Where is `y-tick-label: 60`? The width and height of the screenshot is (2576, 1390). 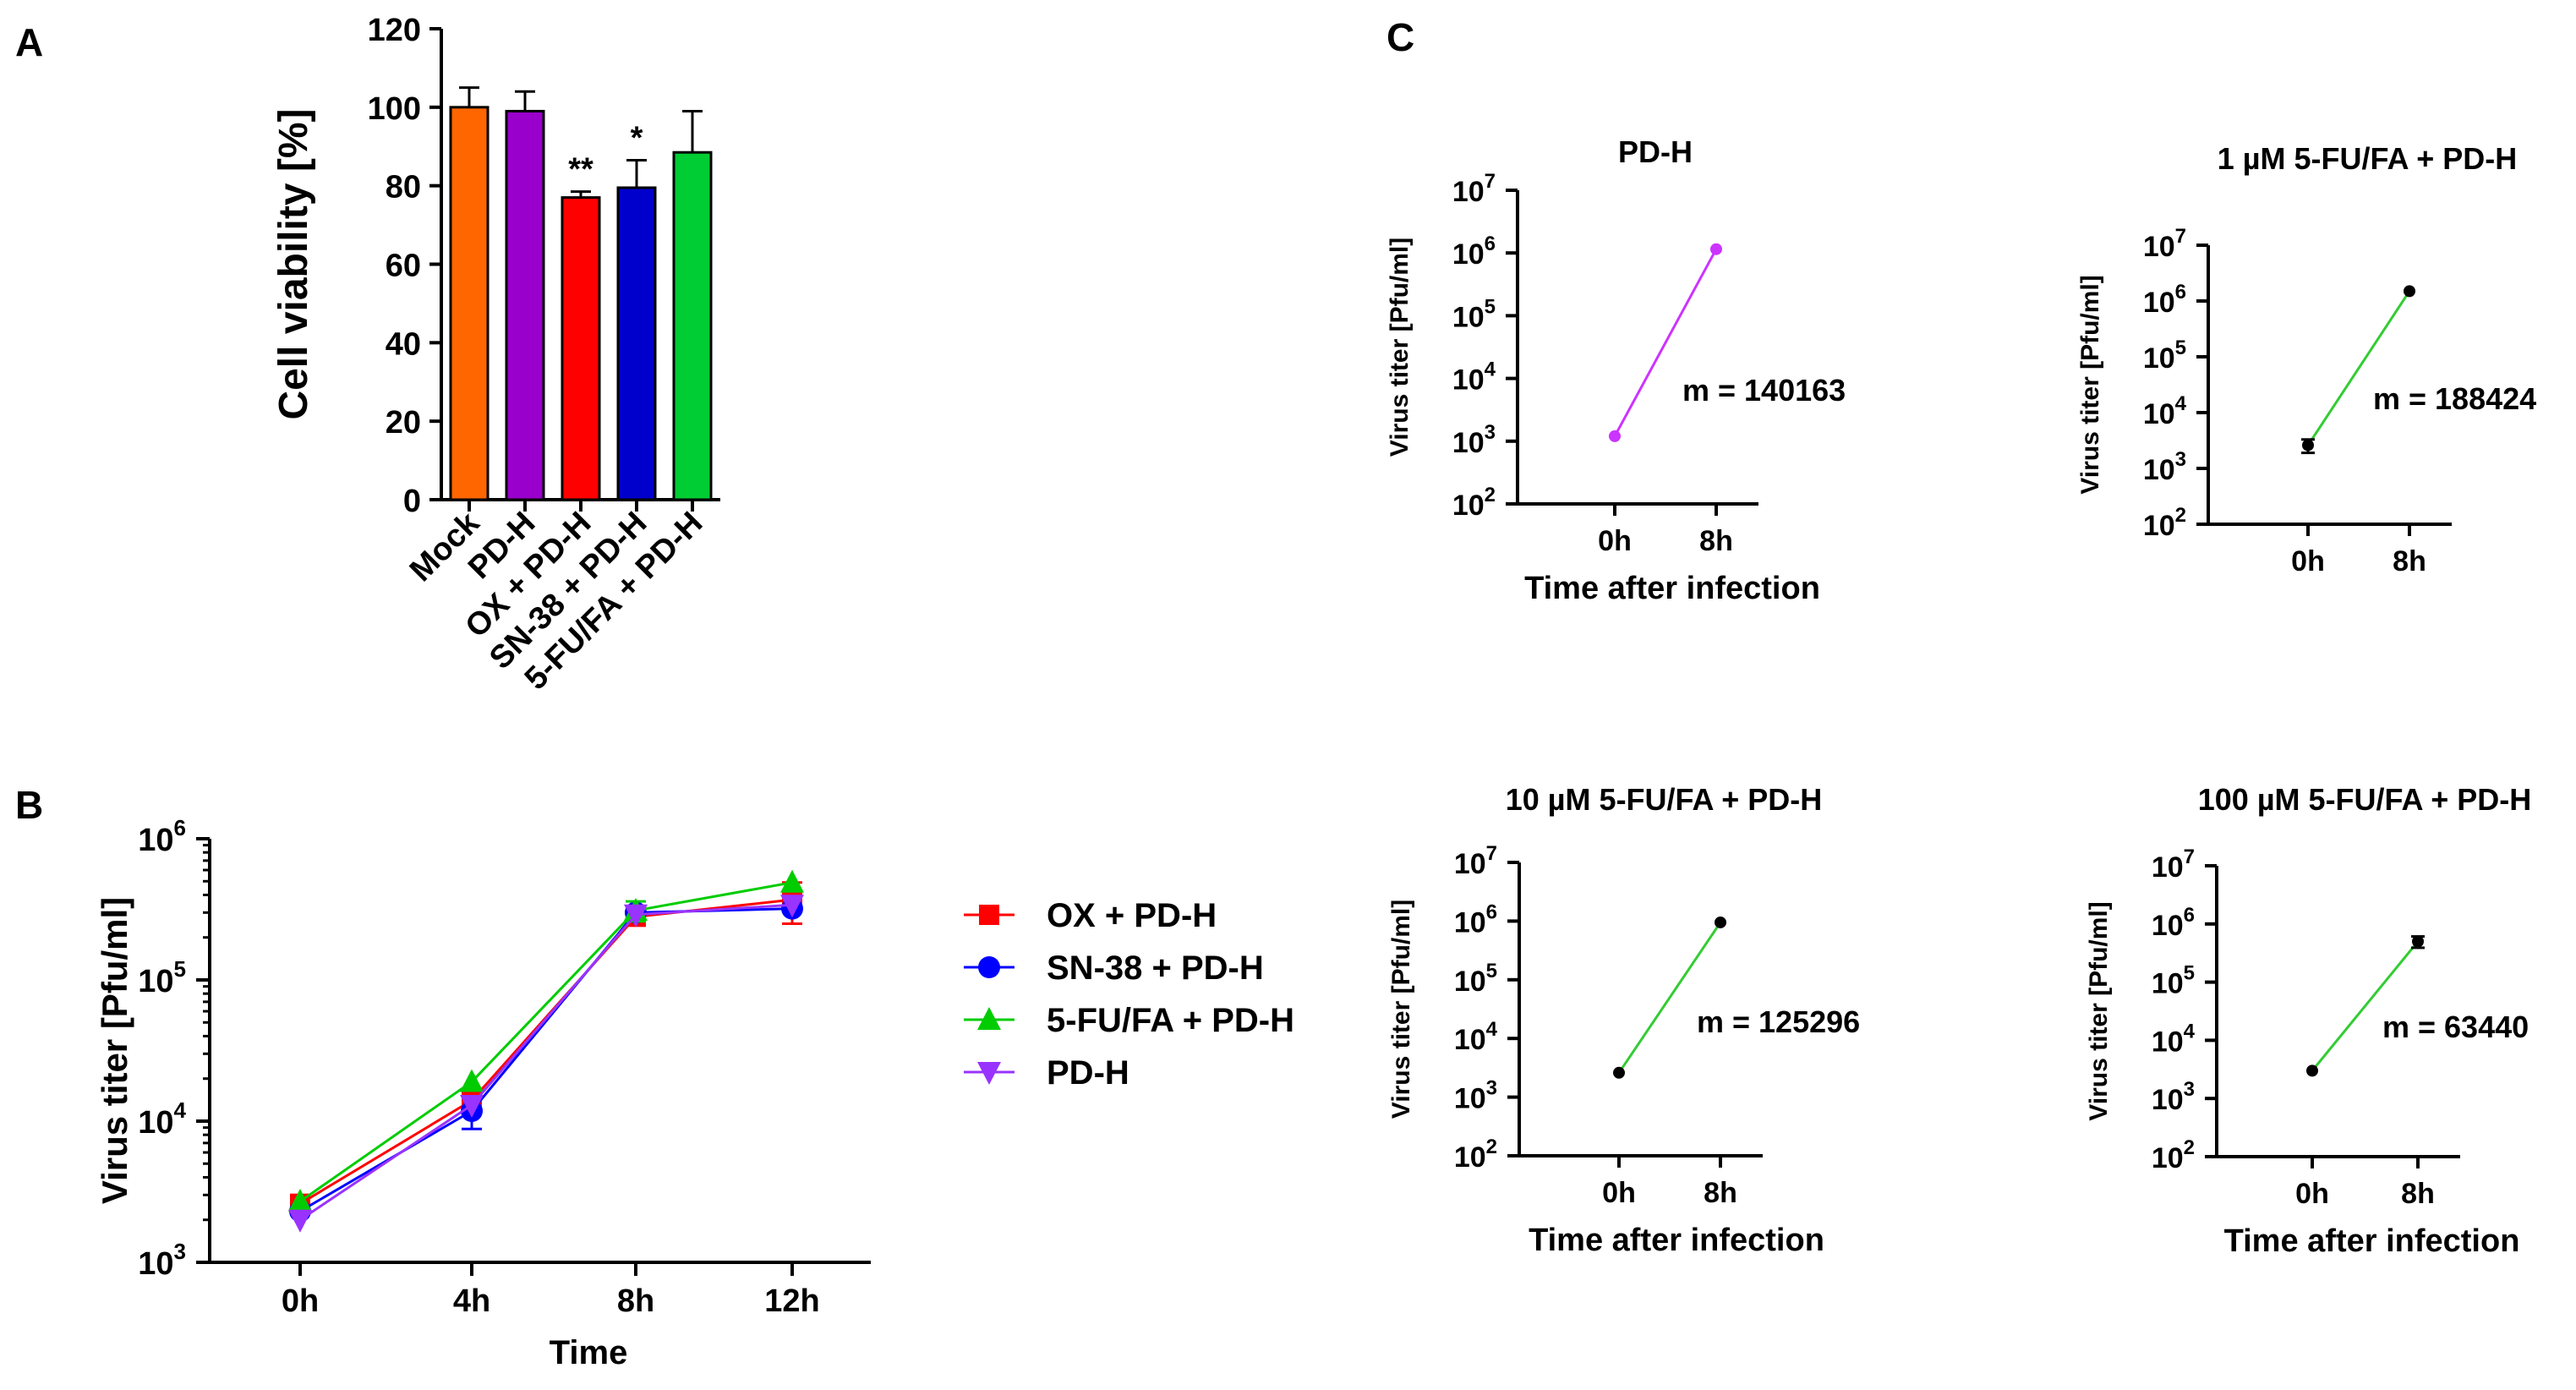
y-tick-label: 60 is located at coordinates (403, 266).